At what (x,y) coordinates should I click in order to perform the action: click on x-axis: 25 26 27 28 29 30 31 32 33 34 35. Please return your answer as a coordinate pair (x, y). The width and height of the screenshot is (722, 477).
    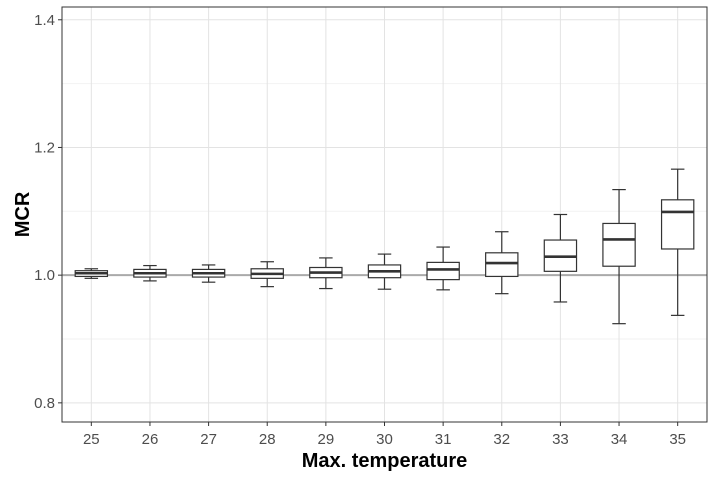
    Looking at the image, I should click on (384, 435).